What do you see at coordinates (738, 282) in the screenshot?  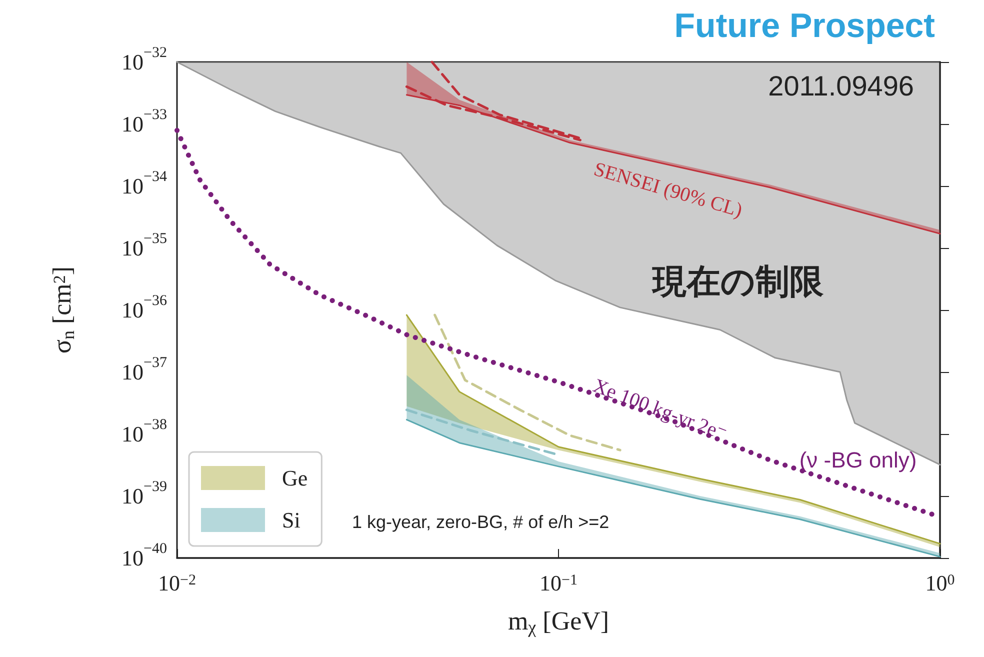 I see `annotation: 現在の制限` at bounding box center [738, 282].